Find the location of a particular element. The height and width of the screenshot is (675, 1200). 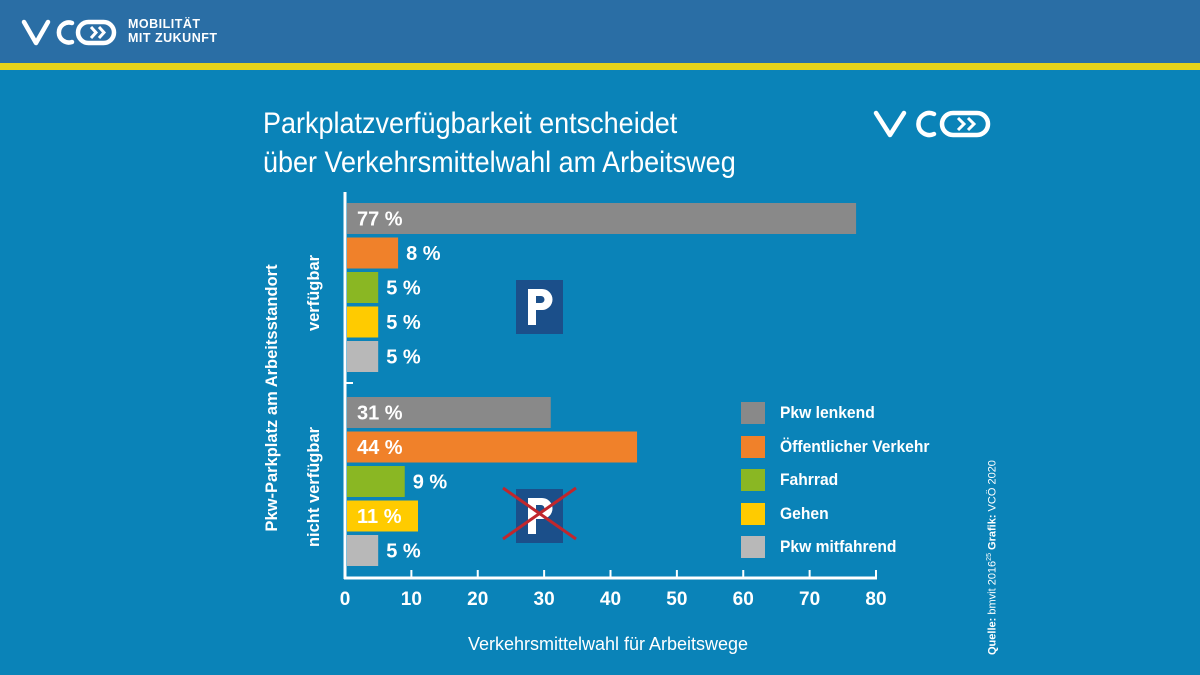

bar-label: 9 % is located at coordinates (430, 483).